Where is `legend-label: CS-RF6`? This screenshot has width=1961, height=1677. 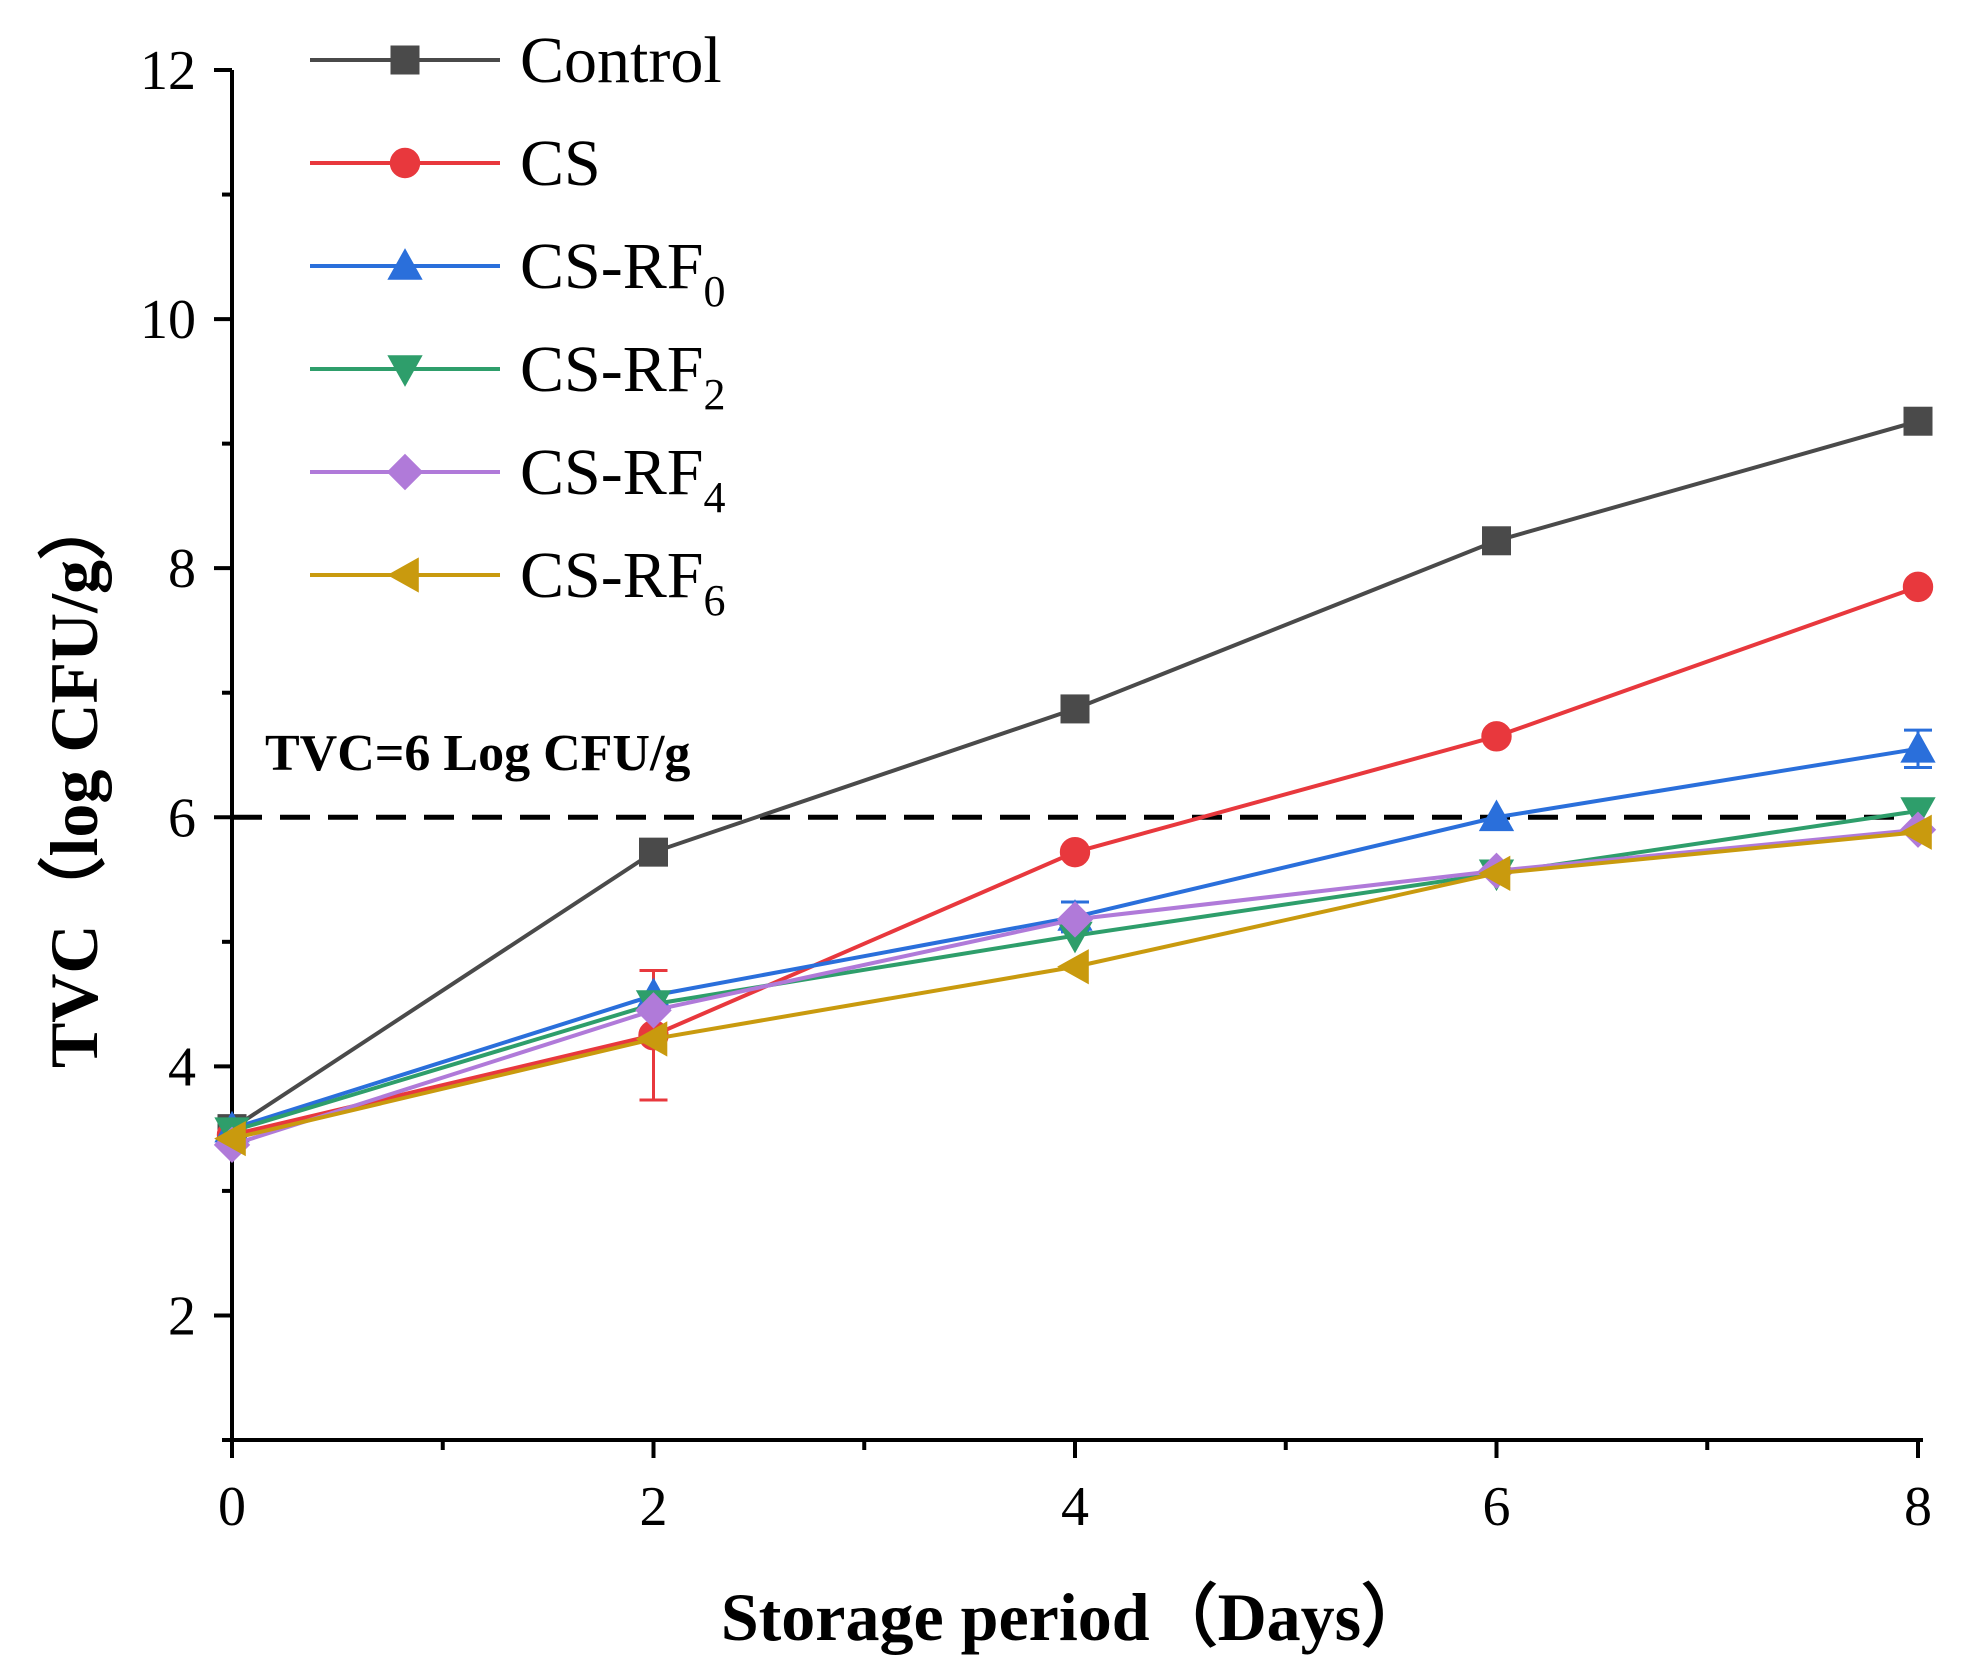
legend-label: CS-RF6 is located at coordinates (622, 582).